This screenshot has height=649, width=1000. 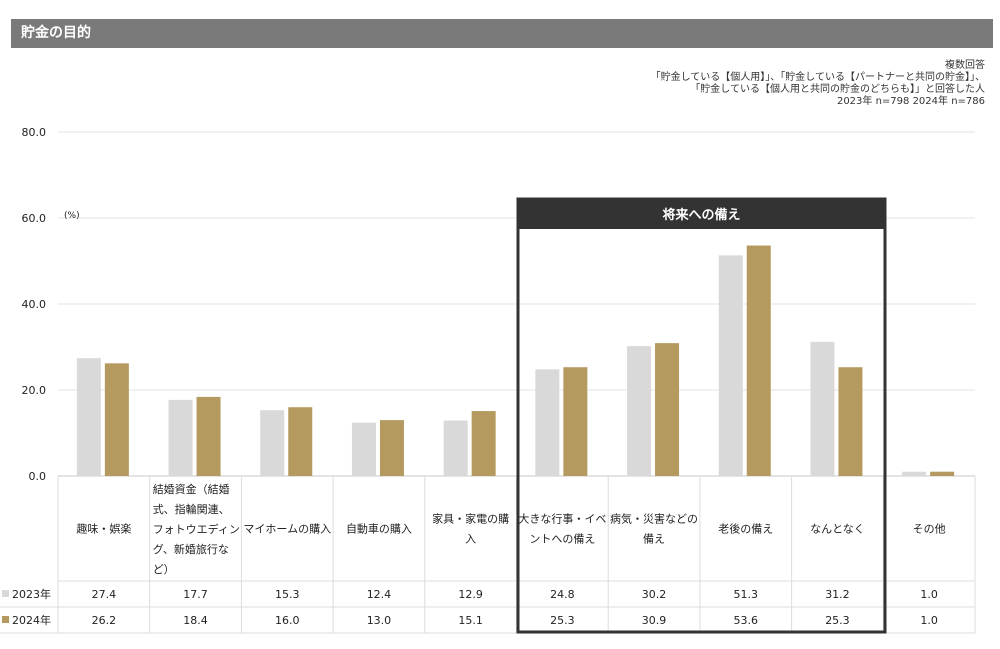 I want to click on category-label: 自動車の購入, so click(x=379, y=529).